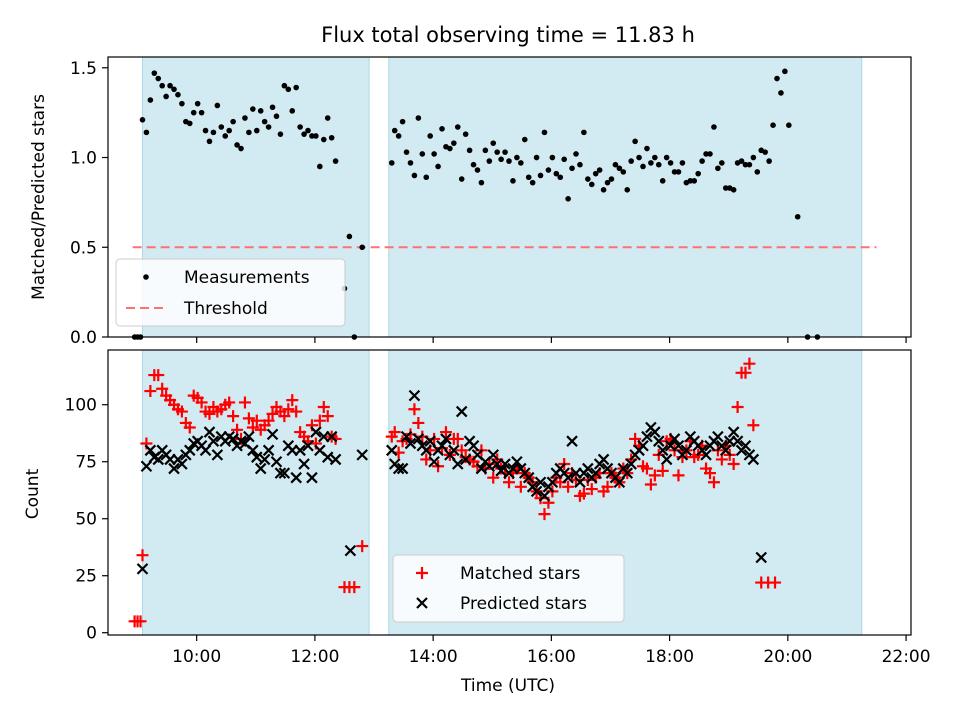  What do you see at coordinates (551, 657) in the screenshot?
I see `x-tick-label: 16:00` at bounding box center [551, 657].